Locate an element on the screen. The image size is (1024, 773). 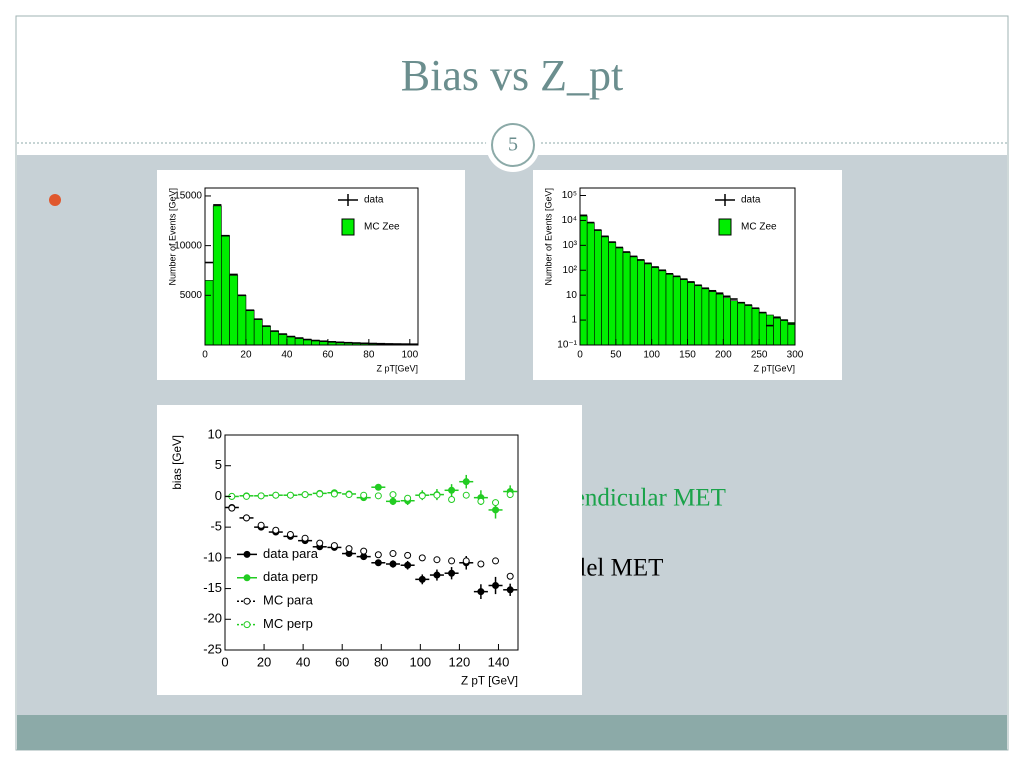
y-tick-label: 10⁻¹ is located at coordinates (567, 345).